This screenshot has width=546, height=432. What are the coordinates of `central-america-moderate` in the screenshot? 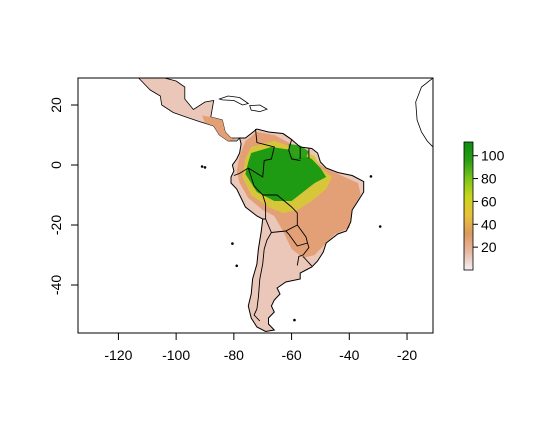 It's located at (219, 128).